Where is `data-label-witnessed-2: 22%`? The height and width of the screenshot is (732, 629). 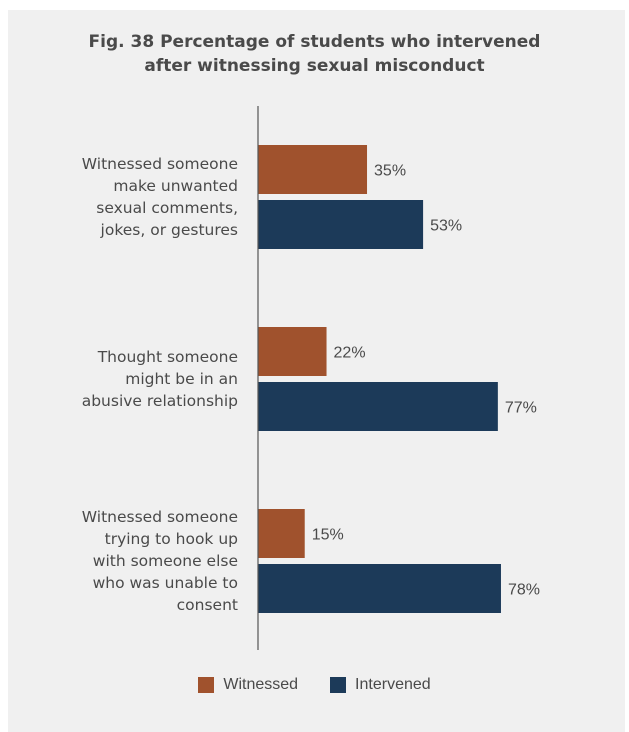 data-label-witnessed-2: 22% is located at coordinates (350, 353).